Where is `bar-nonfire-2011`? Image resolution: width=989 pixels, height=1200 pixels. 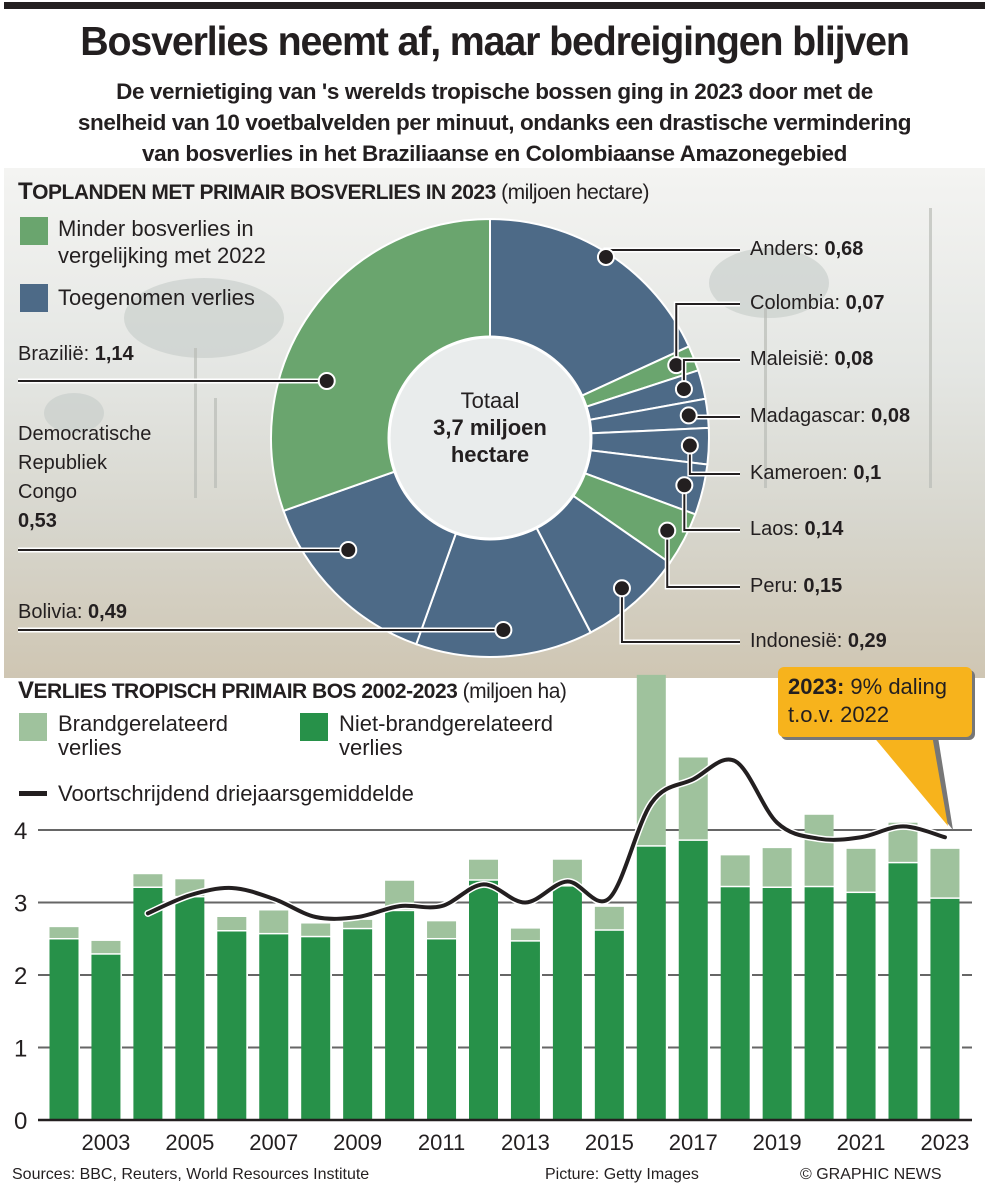 bar-nonfire-2011 is located at coordinates (442, 1029).